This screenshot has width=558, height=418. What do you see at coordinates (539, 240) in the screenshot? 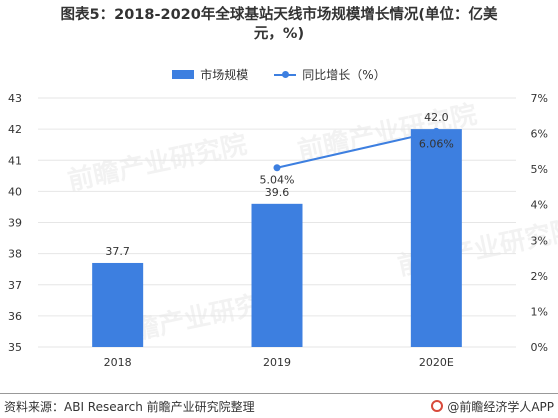
I see `y-right-tick-label: 3%` at bounding box center [539, 240].